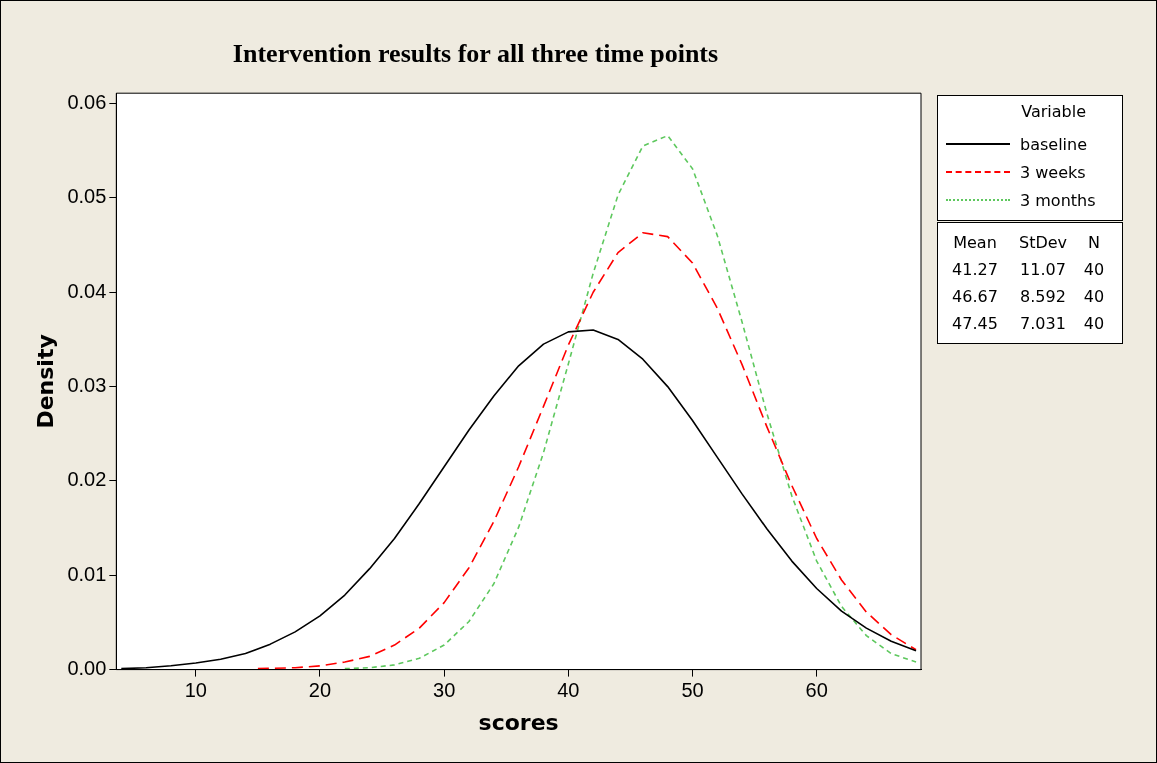 This screenshot has width=1157, height=763. Describe the element at coordinates (87, 290) in the screenshot. I see `y-tick-label: 0.04` at that location.